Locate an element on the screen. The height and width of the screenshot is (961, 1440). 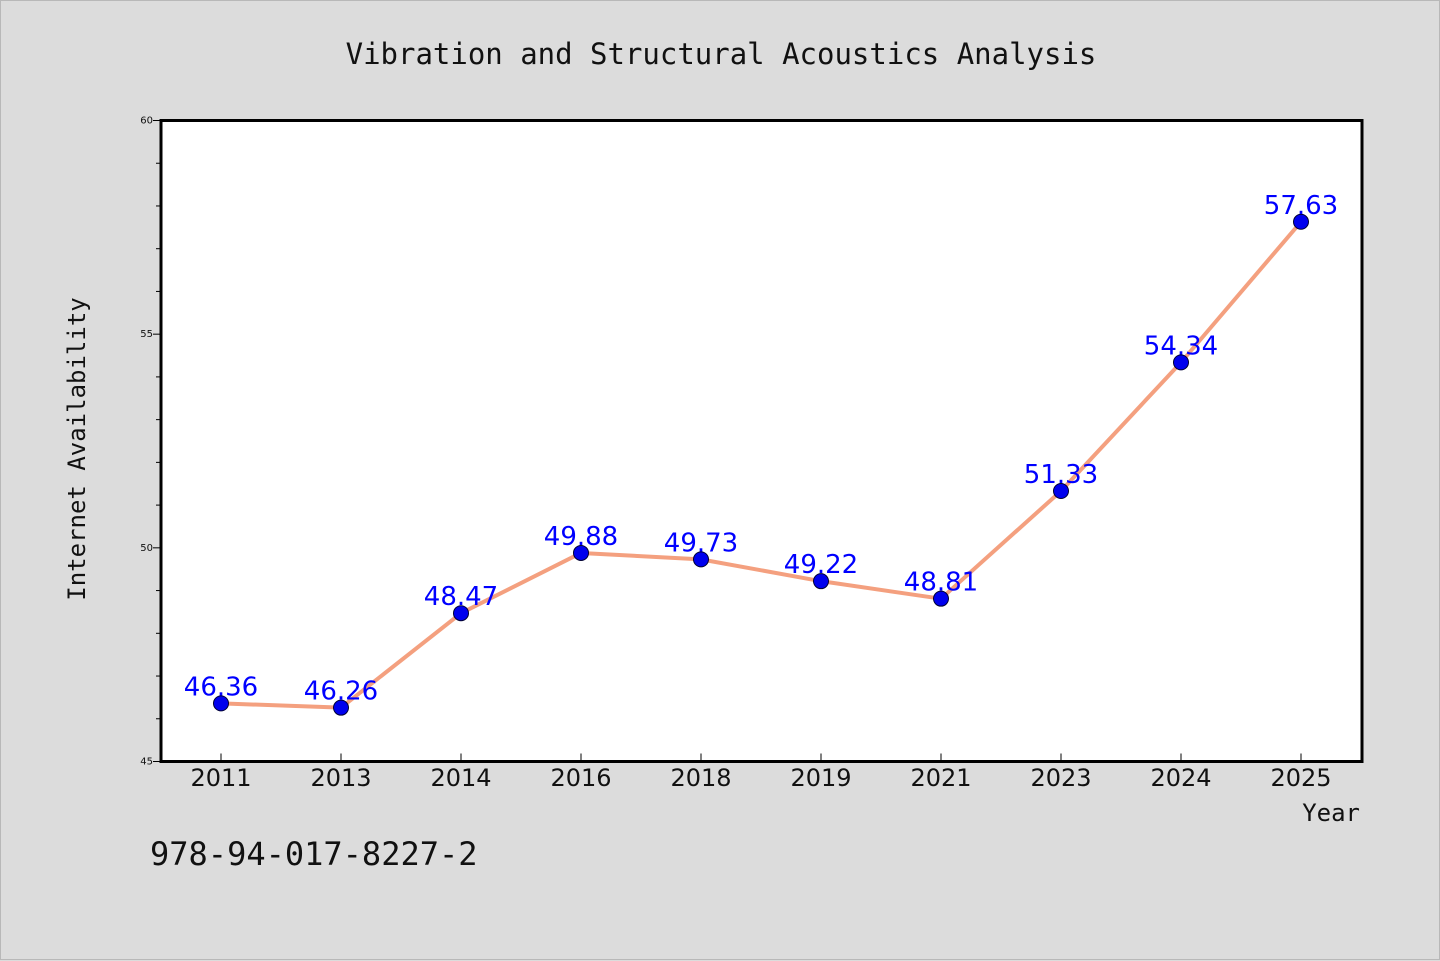
x-tick-label: 2013 is located at coordinates (340, 778).